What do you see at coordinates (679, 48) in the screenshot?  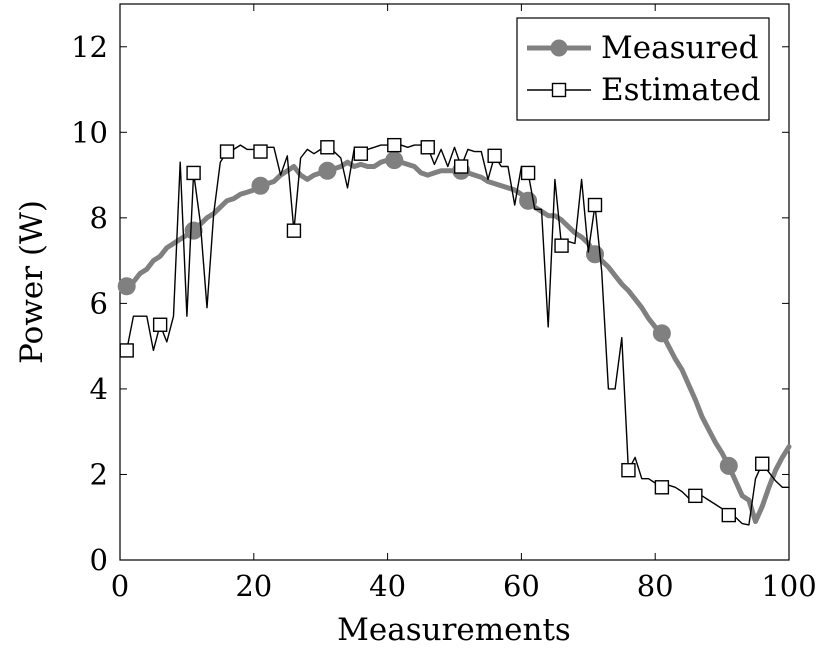 I see `legend-label-measured: Measured` at bounding box center [679, 48].